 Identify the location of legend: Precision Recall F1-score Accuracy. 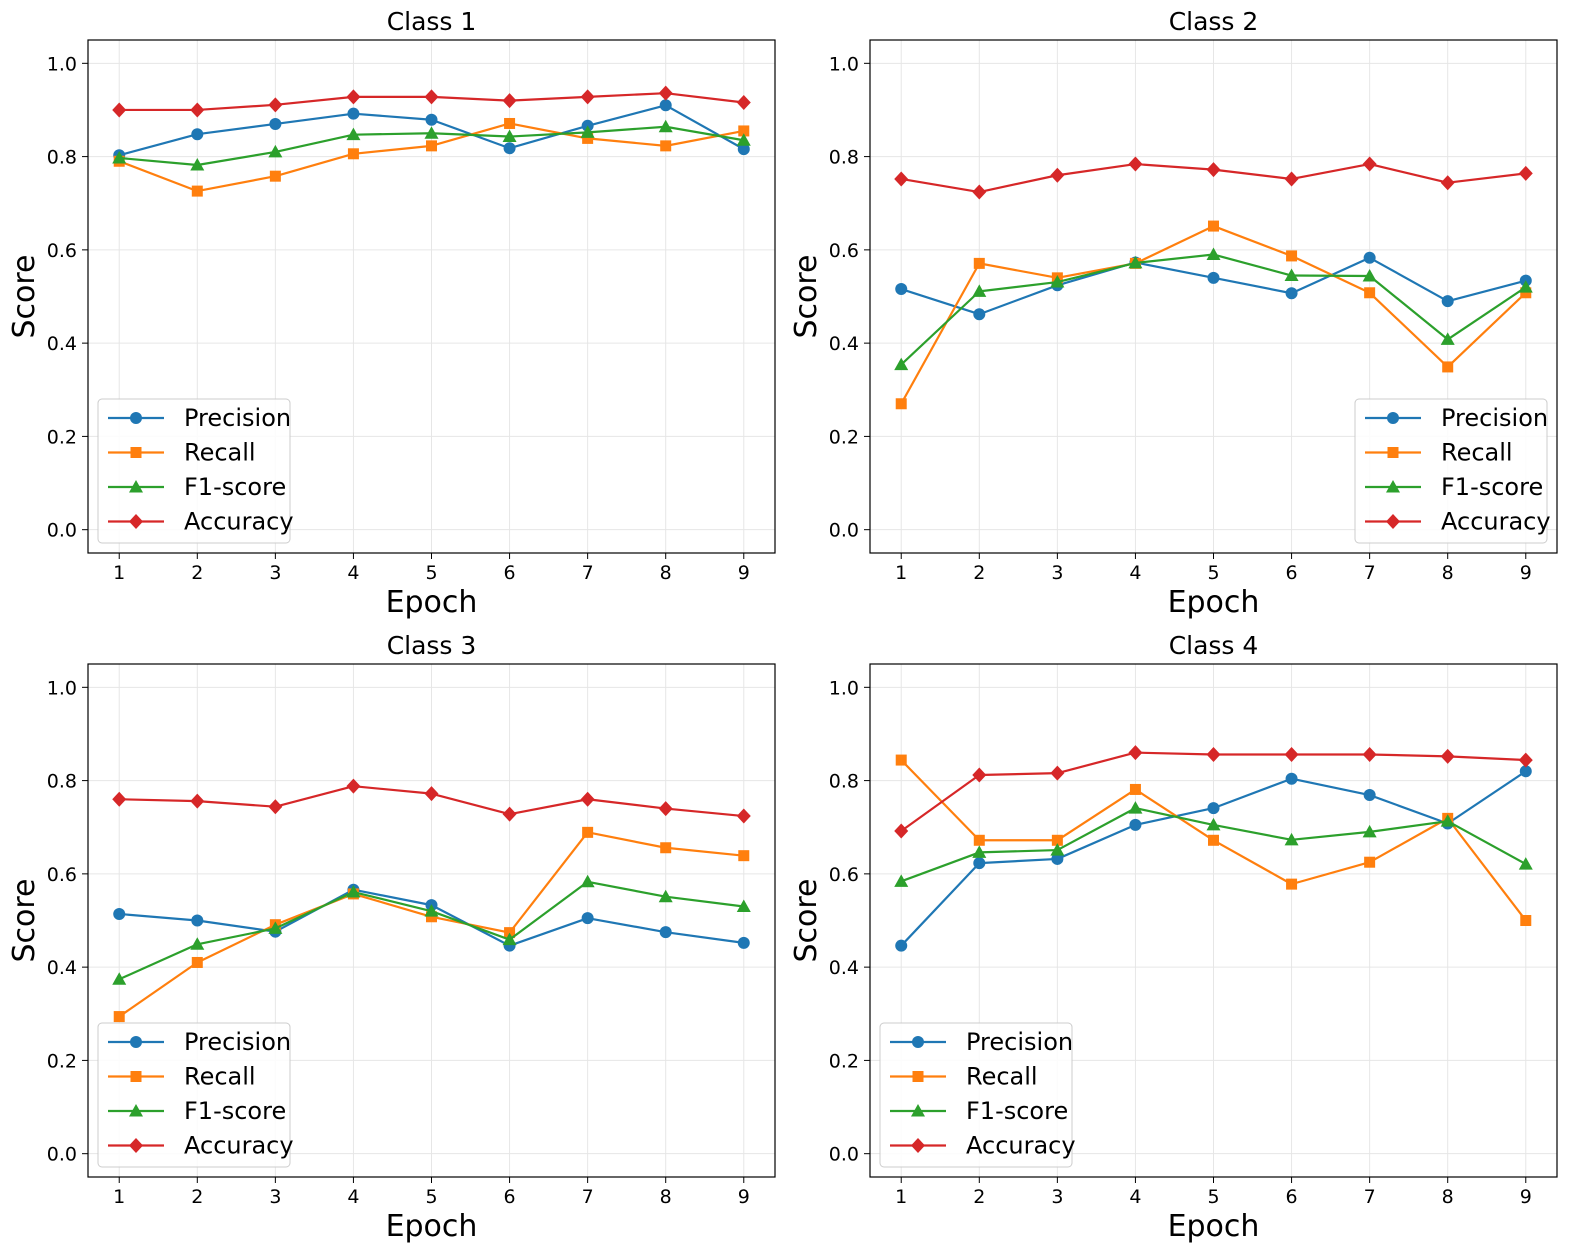
(977, 1095).